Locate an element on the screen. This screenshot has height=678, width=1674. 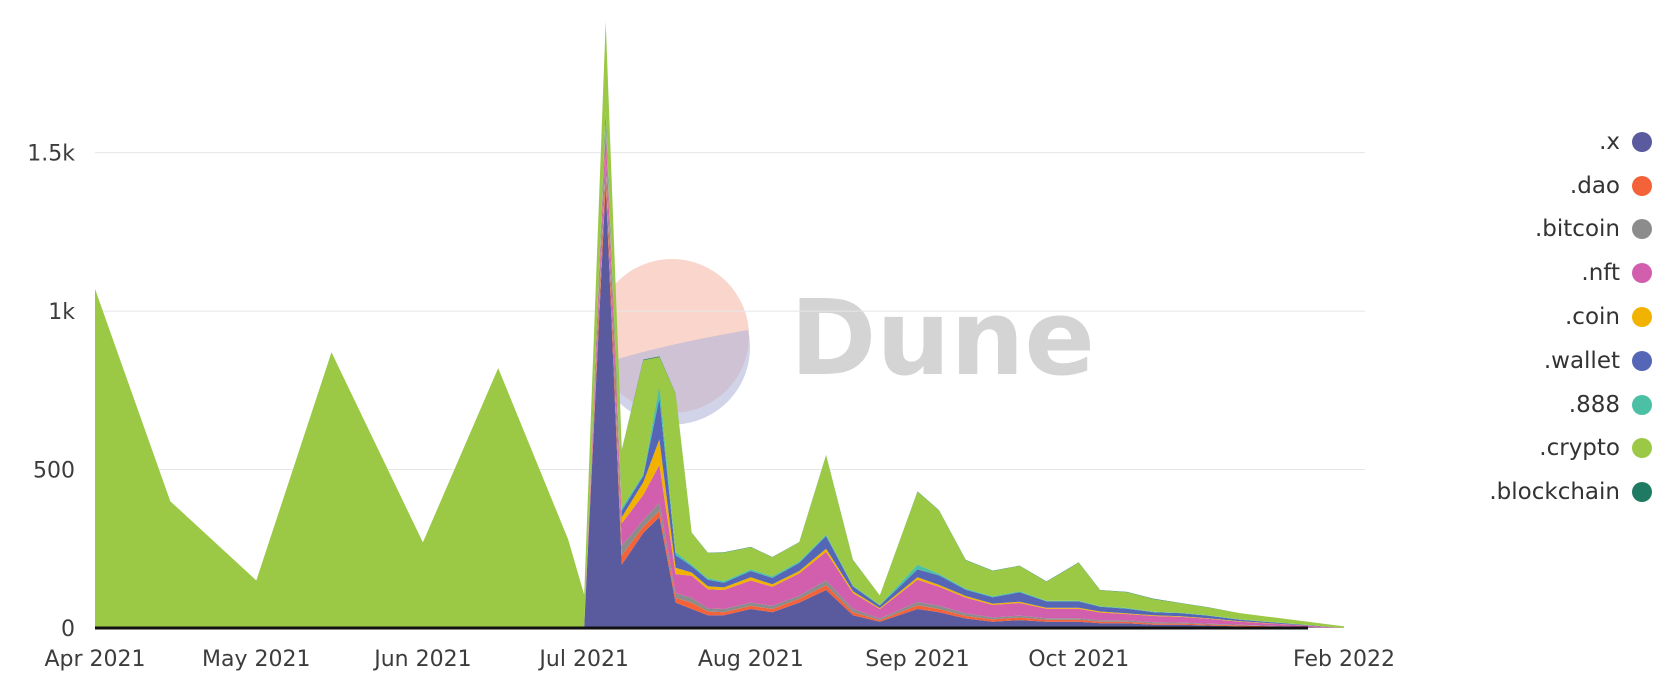
y-tick-label: 1k is located at coordinates (61, 312).